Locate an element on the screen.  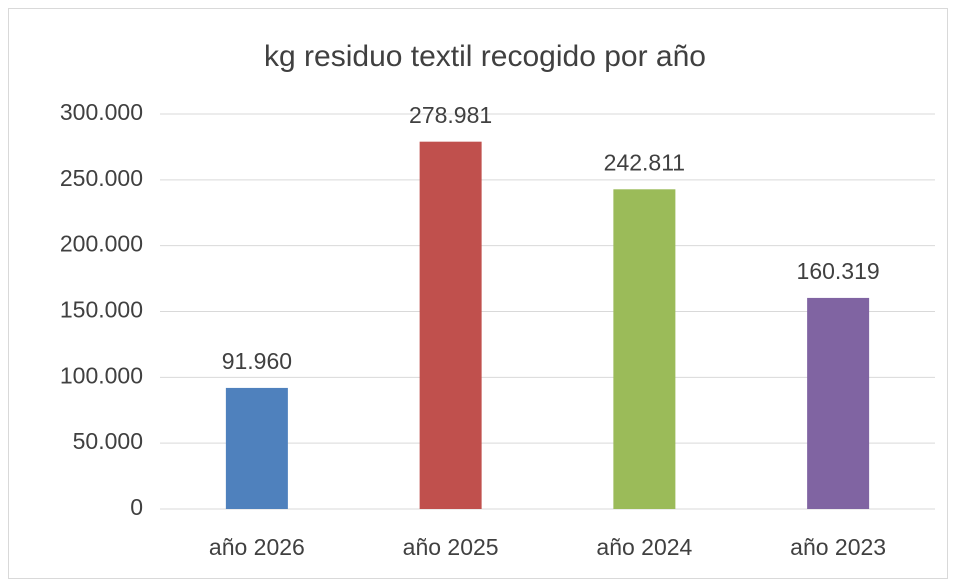
x-tick-label: año 2025 is located at coordinates (451, 547).